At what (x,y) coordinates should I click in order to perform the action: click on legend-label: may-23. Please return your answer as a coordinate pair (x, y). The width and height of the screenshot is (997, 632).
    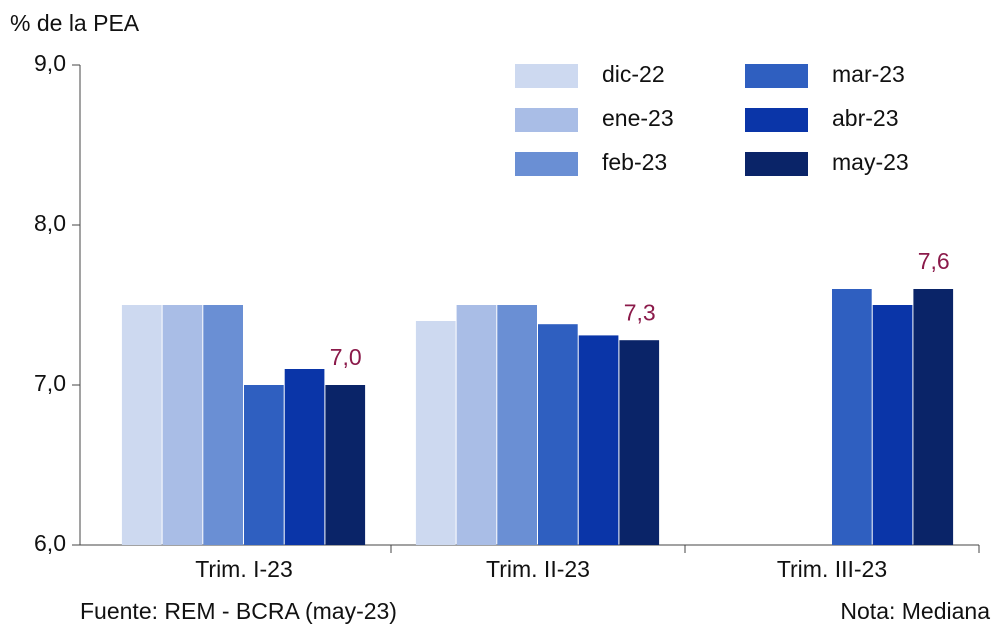
    Looking at the image, I should click on (870, 162).